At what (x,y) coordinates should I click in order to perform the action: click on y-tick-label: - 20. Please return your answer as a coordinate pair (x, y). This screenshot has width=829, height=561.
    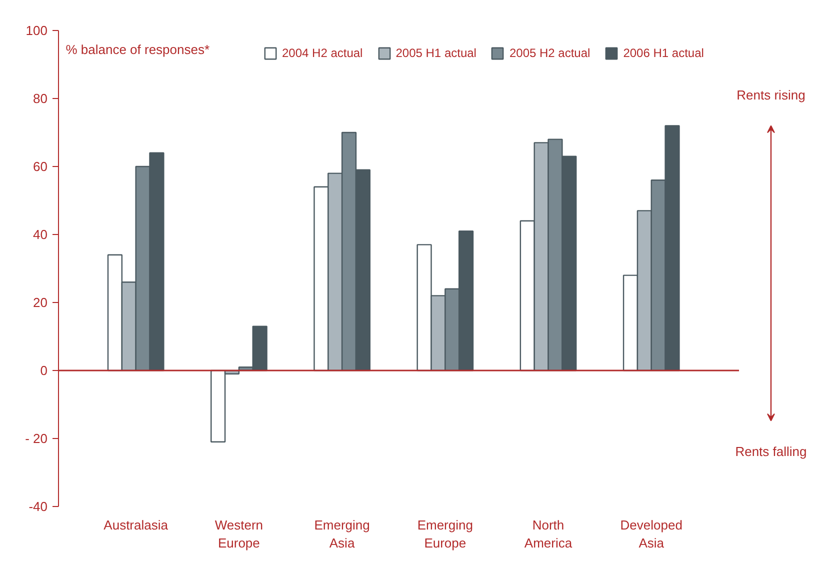
    Looking at the image, I should click on (36, 438).